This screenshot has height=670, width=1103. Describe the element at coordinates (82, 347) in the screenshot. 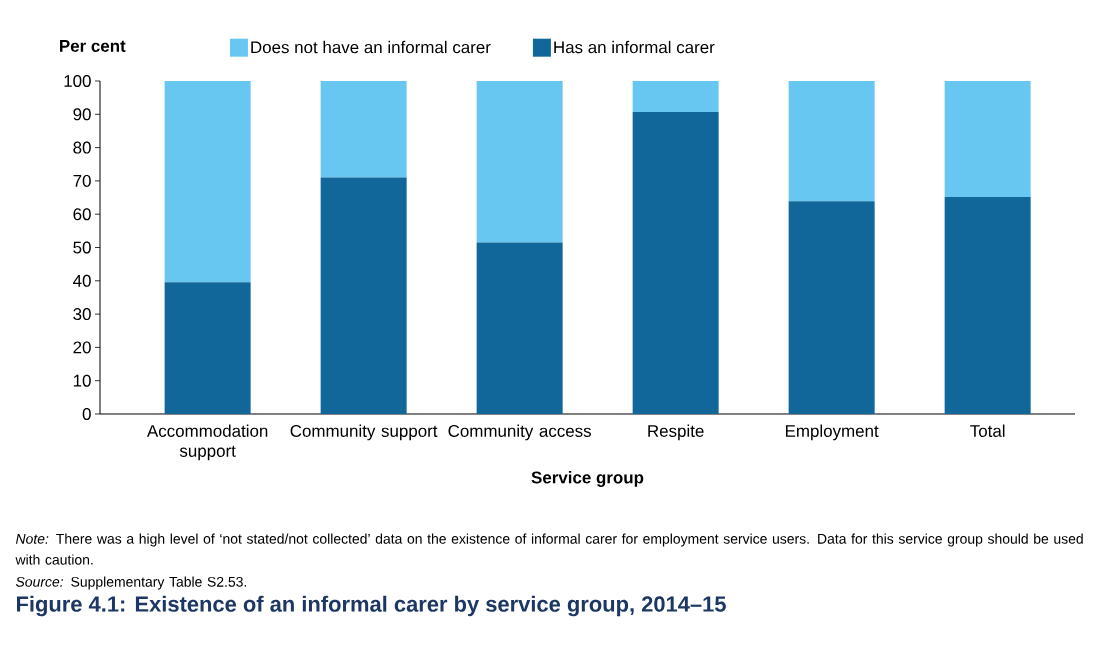

I see `y-tick-label: 20` at that location.